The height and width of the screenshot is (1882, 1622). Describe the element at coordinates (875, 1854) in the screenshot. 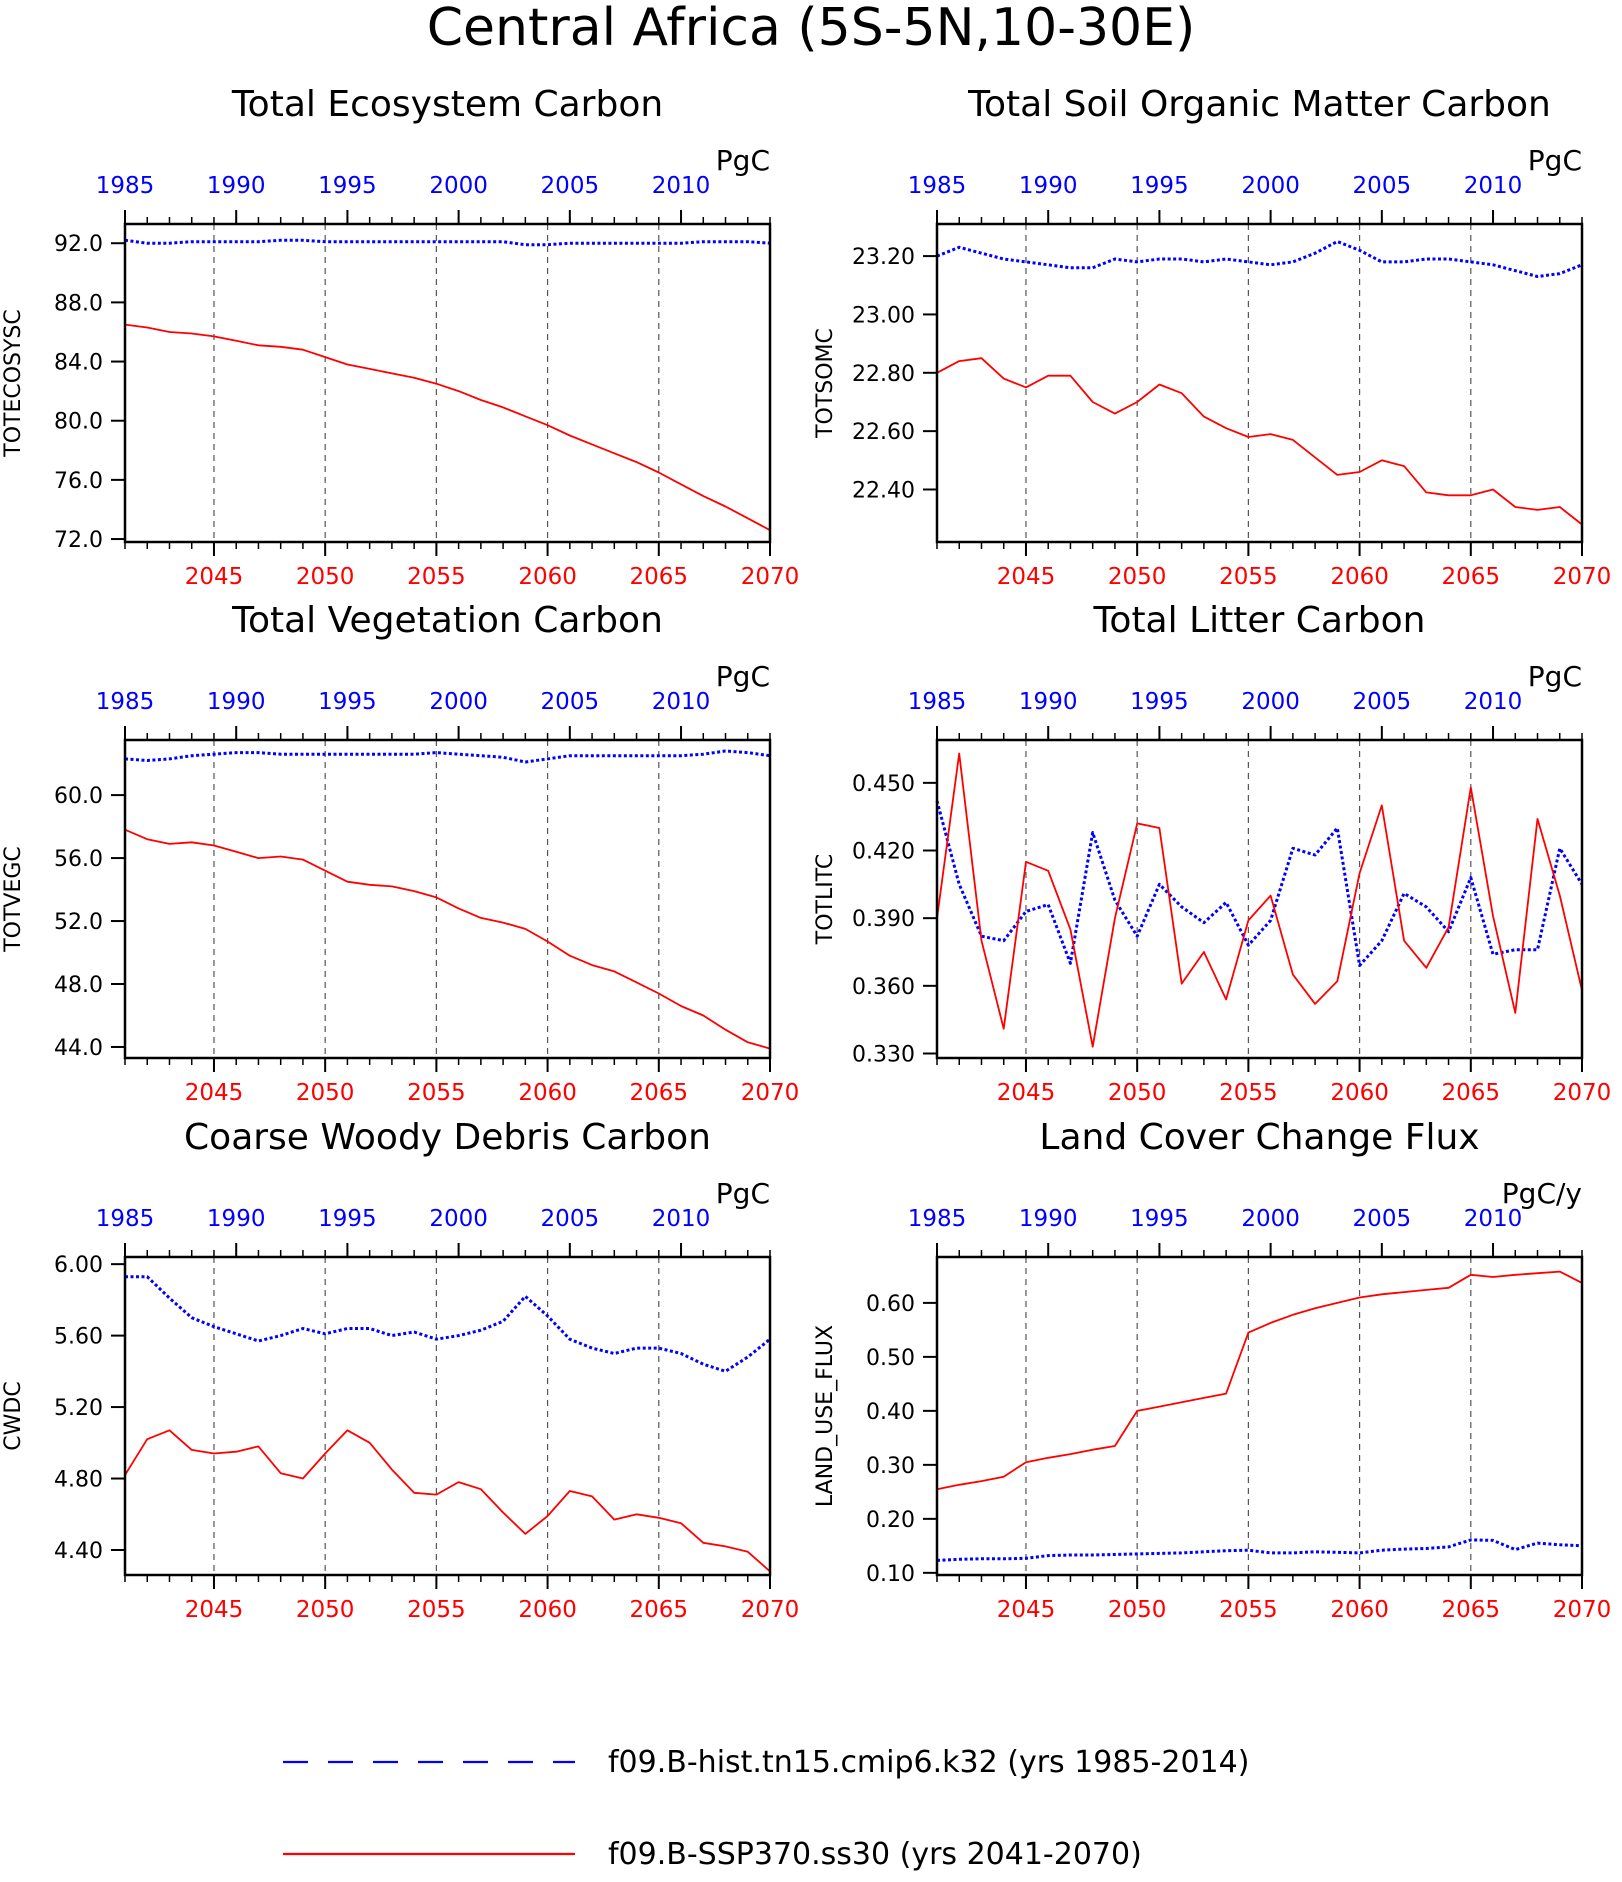

I see `legend-label-2: f09.B-SSP370.ss30 (yrs 2041-2070)` at that location.